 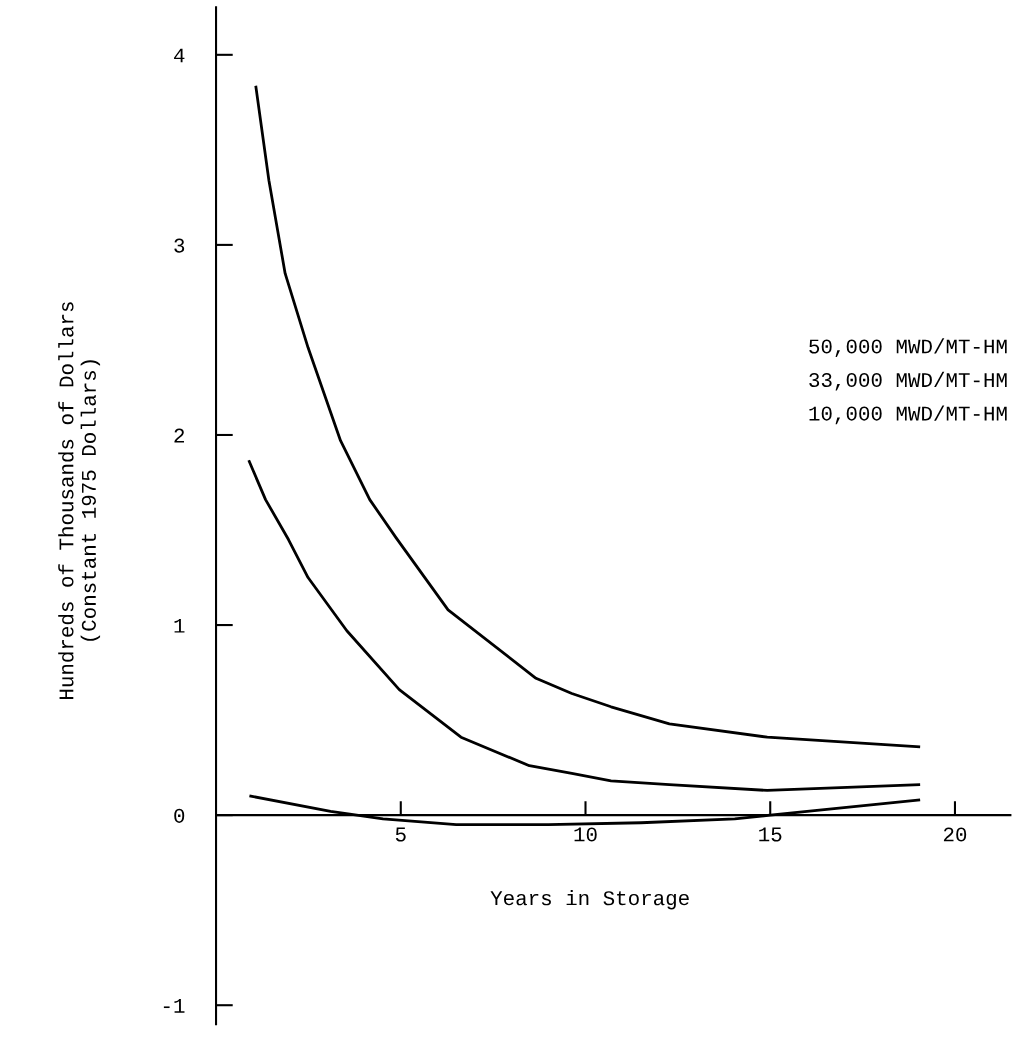 What do you see at coordinates (179, 245) in the screenshot?
I see `y-tick-label: 3` at bounding box center [179, 245].